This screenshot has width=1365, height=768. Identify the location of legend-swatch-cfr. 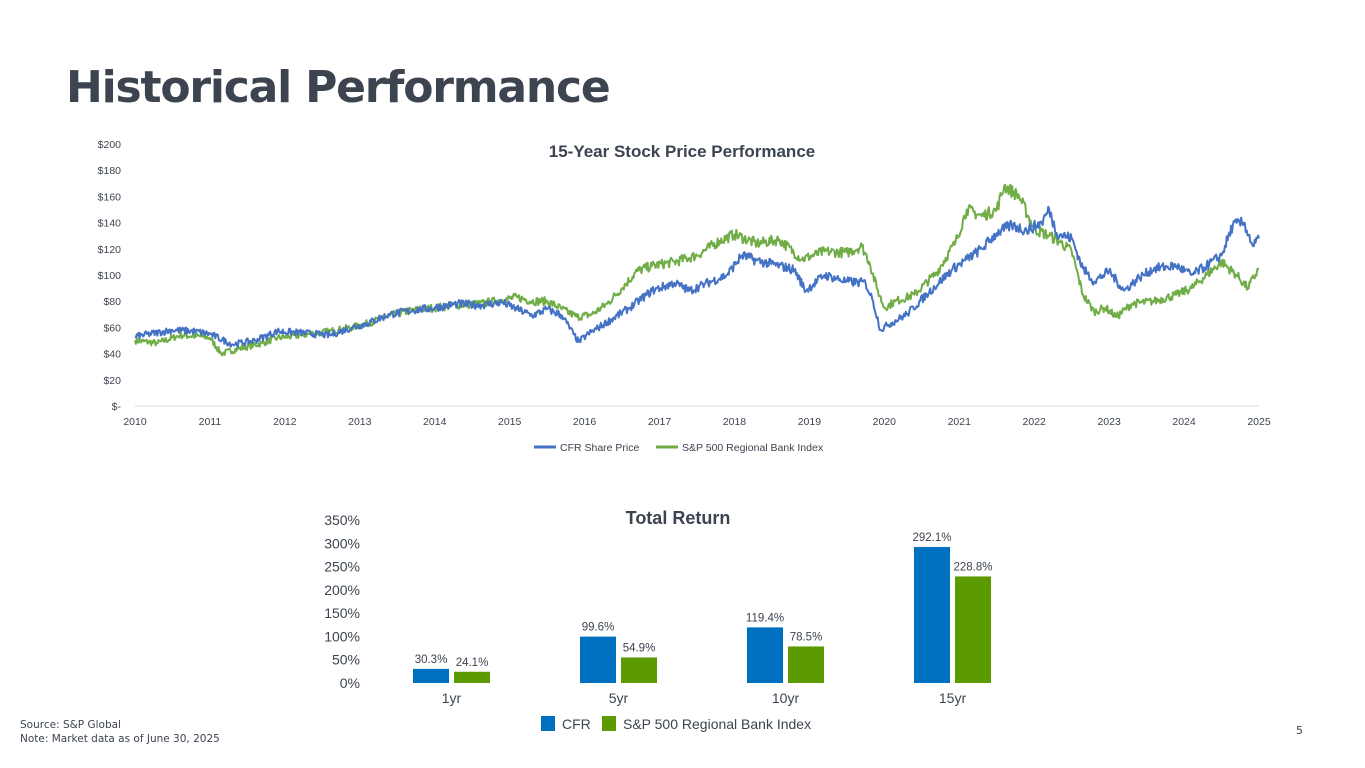
(548, 723).